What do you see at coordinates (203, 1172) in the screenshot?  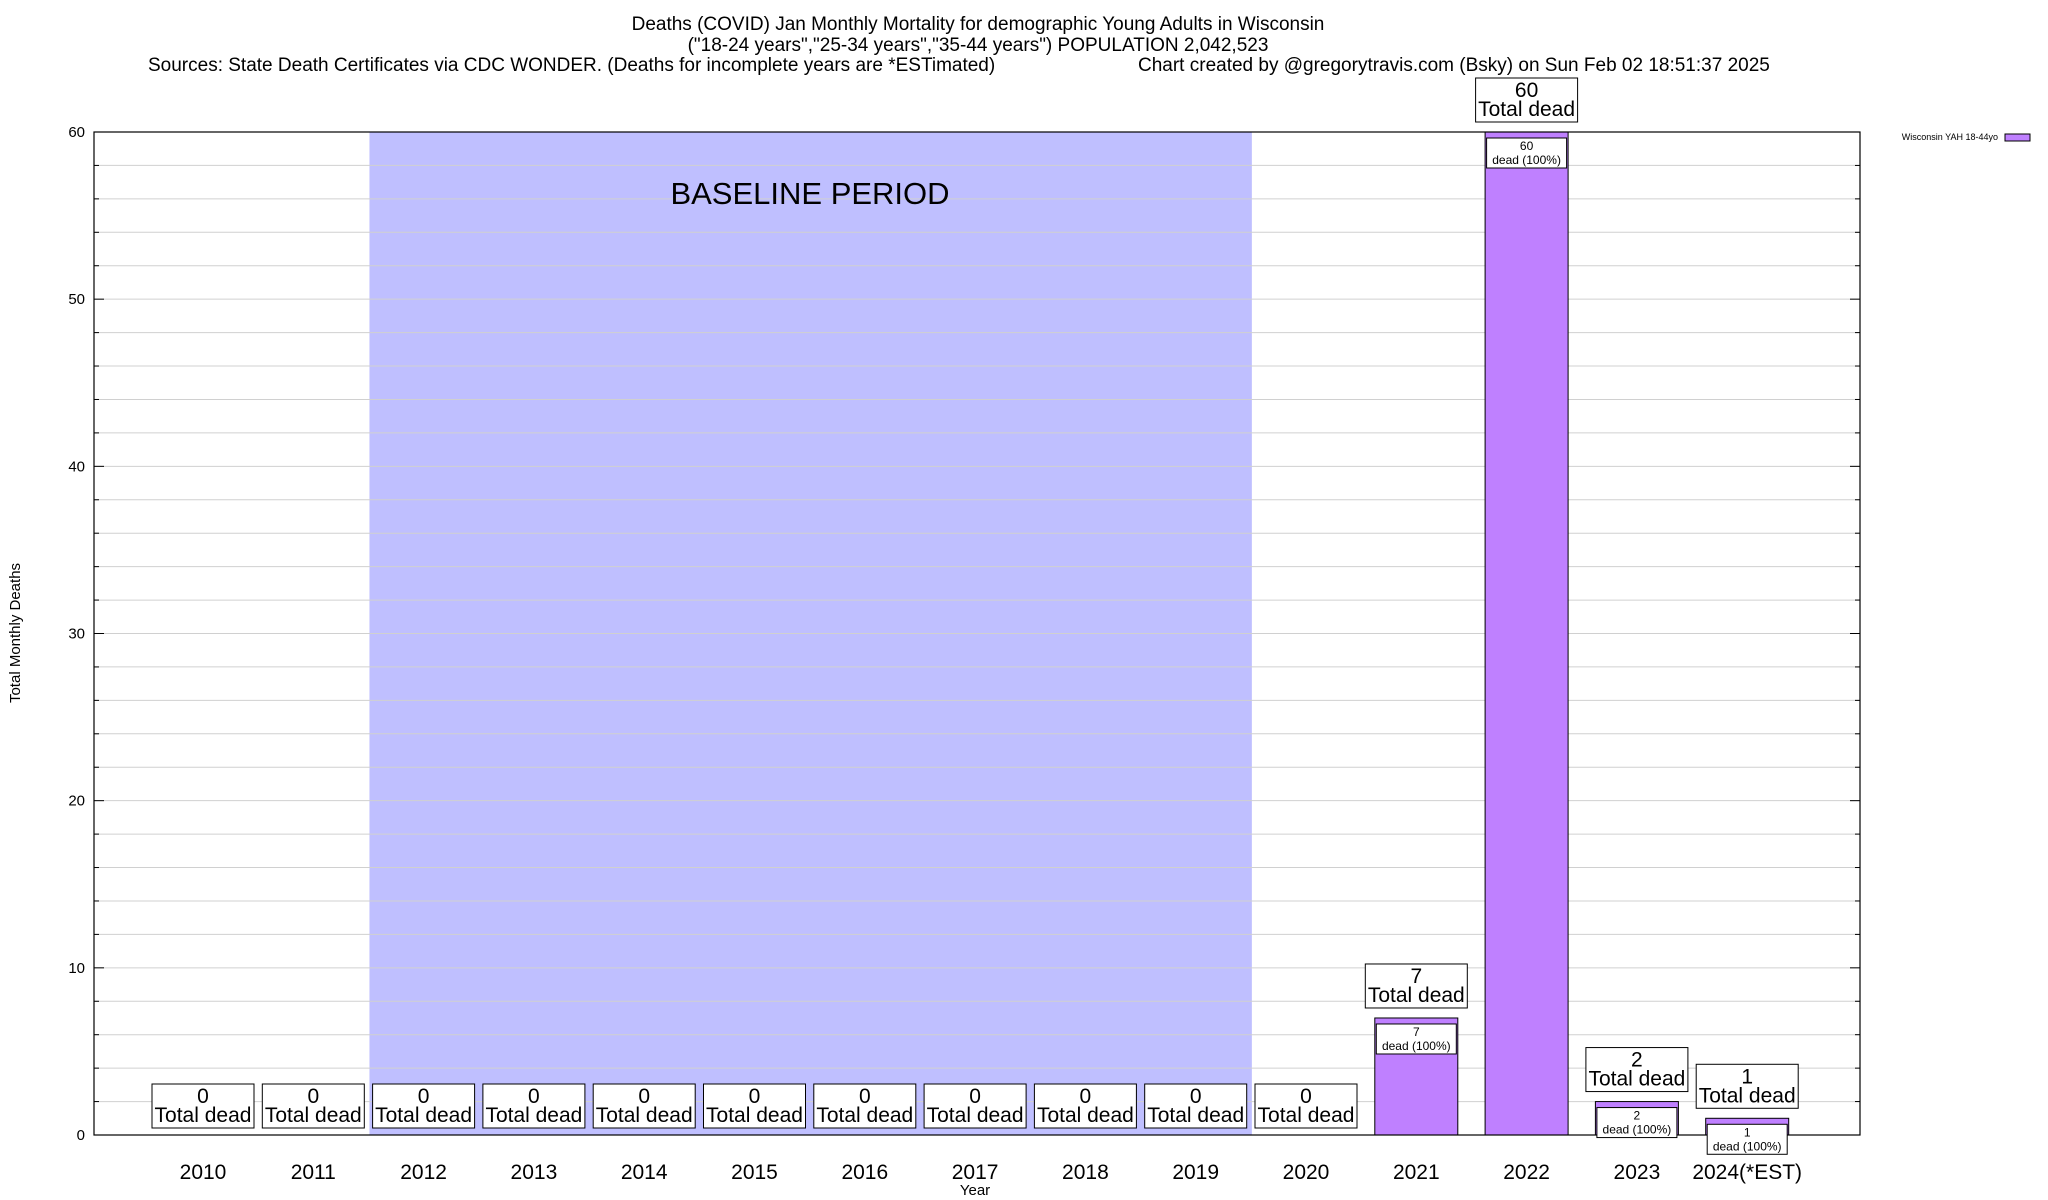 I see `x-tick-label: 2010` at bounding box center [203, 1172].